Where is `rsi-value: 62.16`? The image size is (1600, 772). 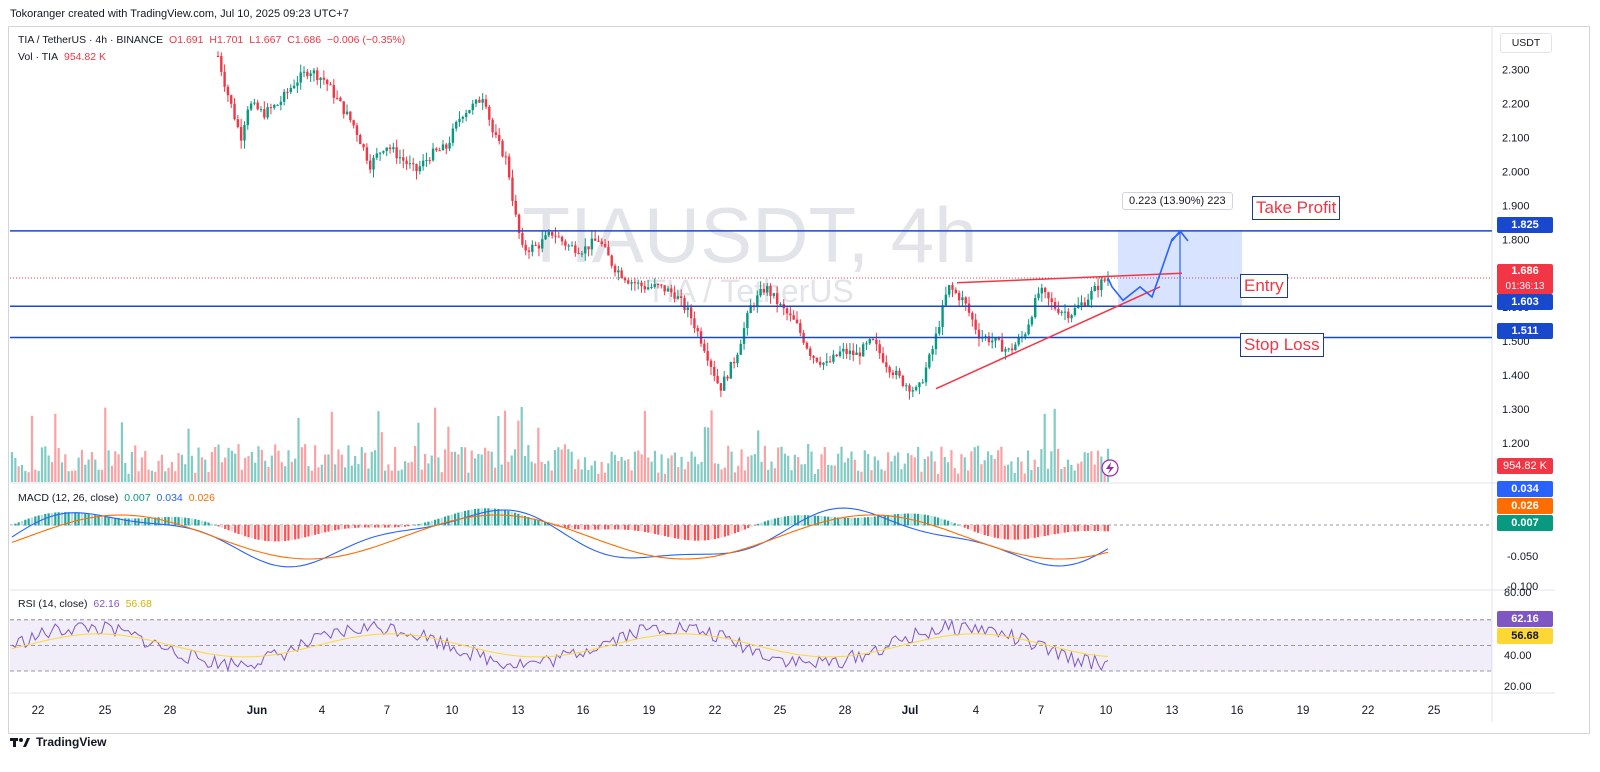 rsi-value: 62.16 is located at coordinates (106, 604).